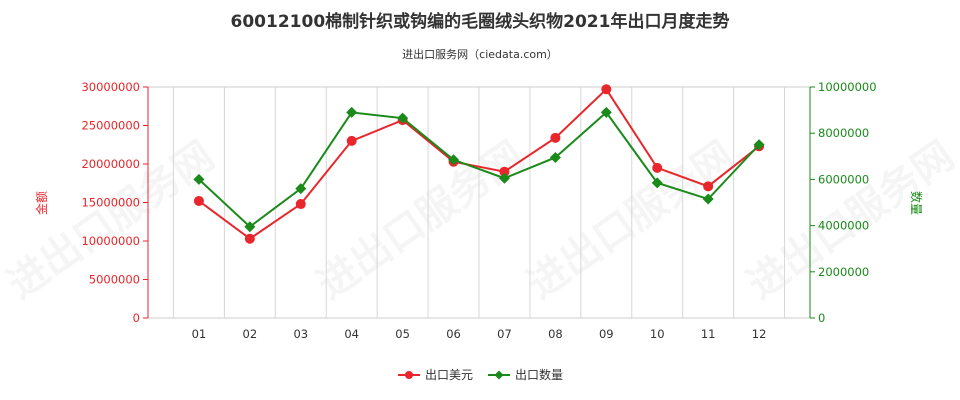  Describe the element at coordinates (504, 334) in the screenshot. I see `x-tick-label: 07` at that location.